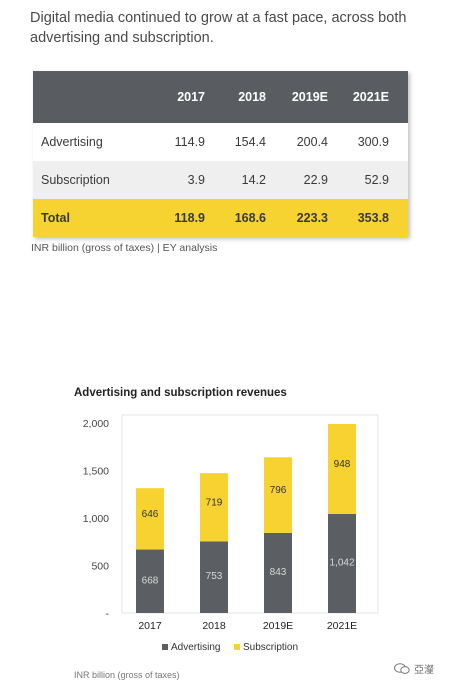  I want to click on chat-icon, so click(402, 668).